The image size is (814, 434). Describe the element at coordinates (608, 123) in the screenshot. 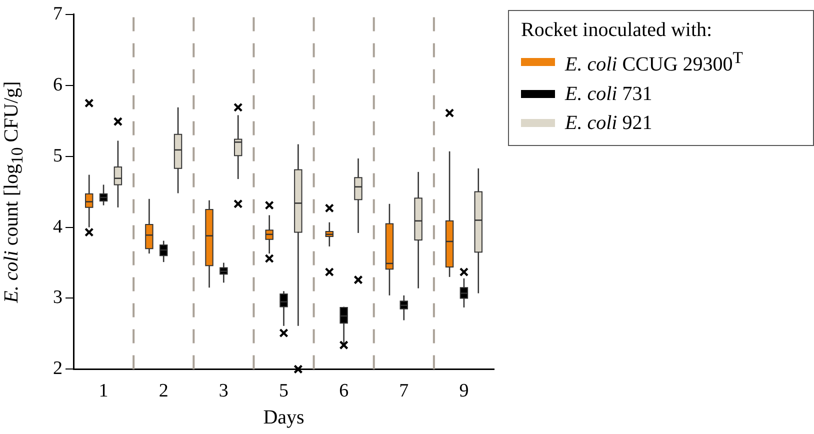

I see `legend-label: E. coli 921` at that location.